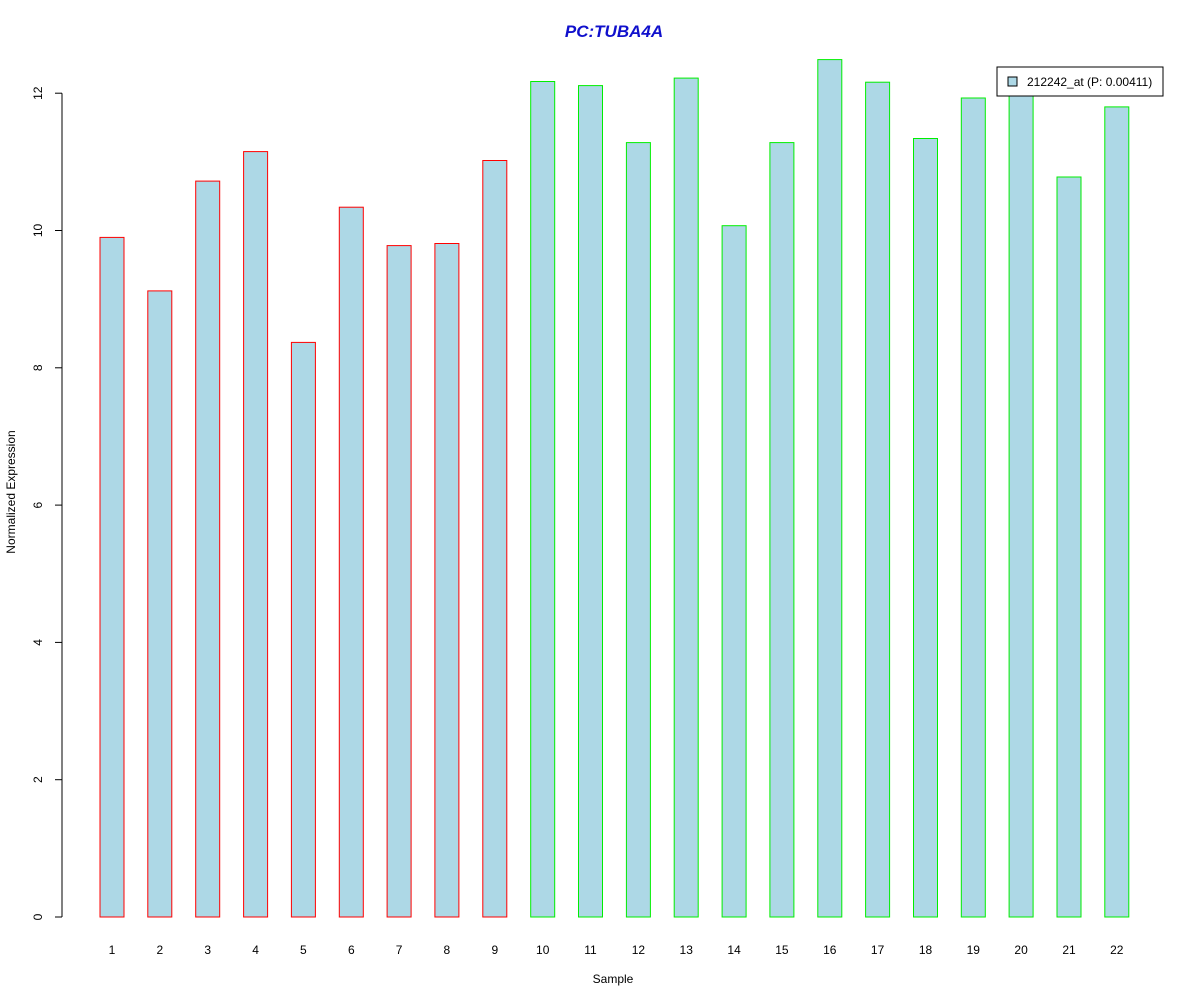 This screenshot has height=1005, width=1200. What do you see at coordinates (303, 950) in the screenshot?
I see `x-tick-label: 5` at bounding box center [303, 950].